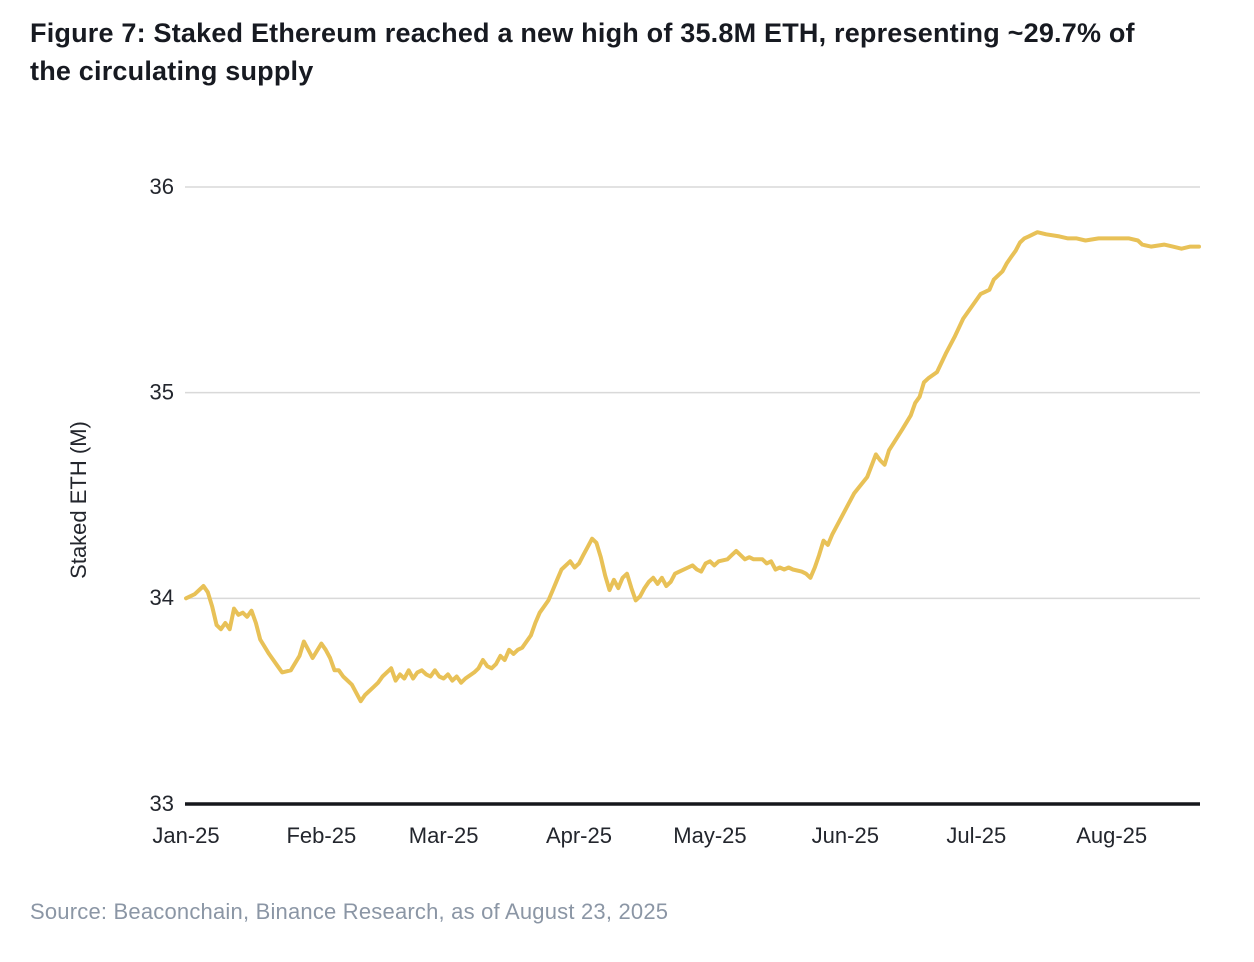  Describe the element at coordinates (162, 391) in the screenshot. I see `y-tick-label-35: 35` at that location.